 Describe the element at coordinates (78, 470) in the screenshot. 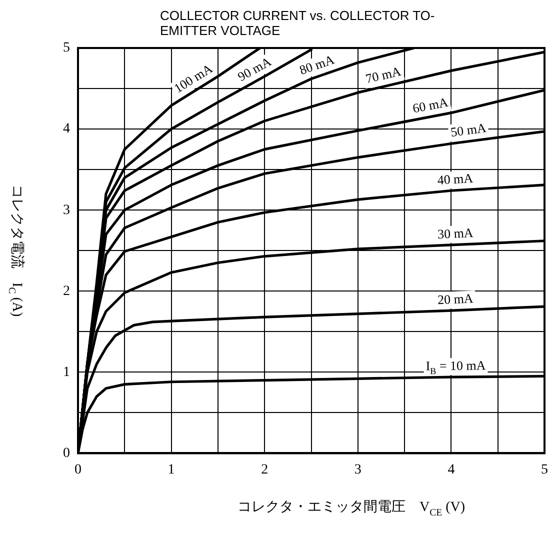

I see `x-tick-label: 0` at that location.